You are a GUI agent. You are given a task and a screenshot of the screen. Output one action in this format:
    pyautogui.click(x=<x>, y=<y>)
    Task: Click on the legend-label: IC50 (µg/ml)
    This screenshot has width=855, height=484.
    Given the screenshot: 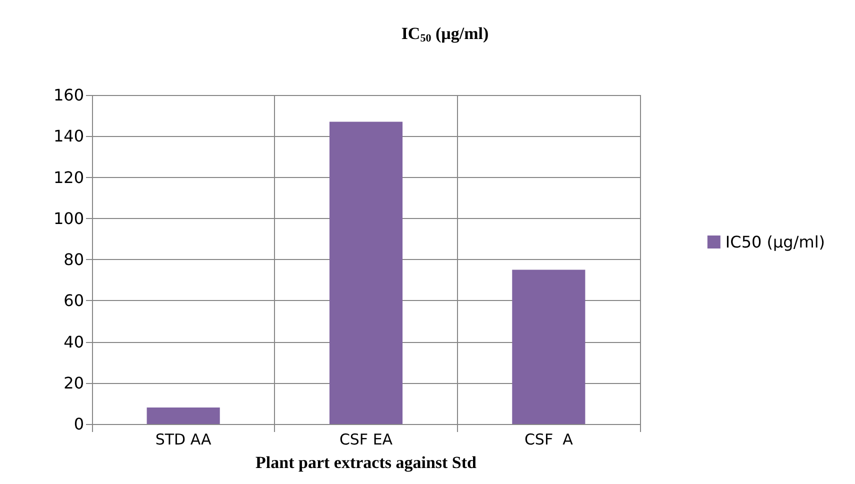 What is the action you would take?
    pyautogui.click(x=775, y=242)
    